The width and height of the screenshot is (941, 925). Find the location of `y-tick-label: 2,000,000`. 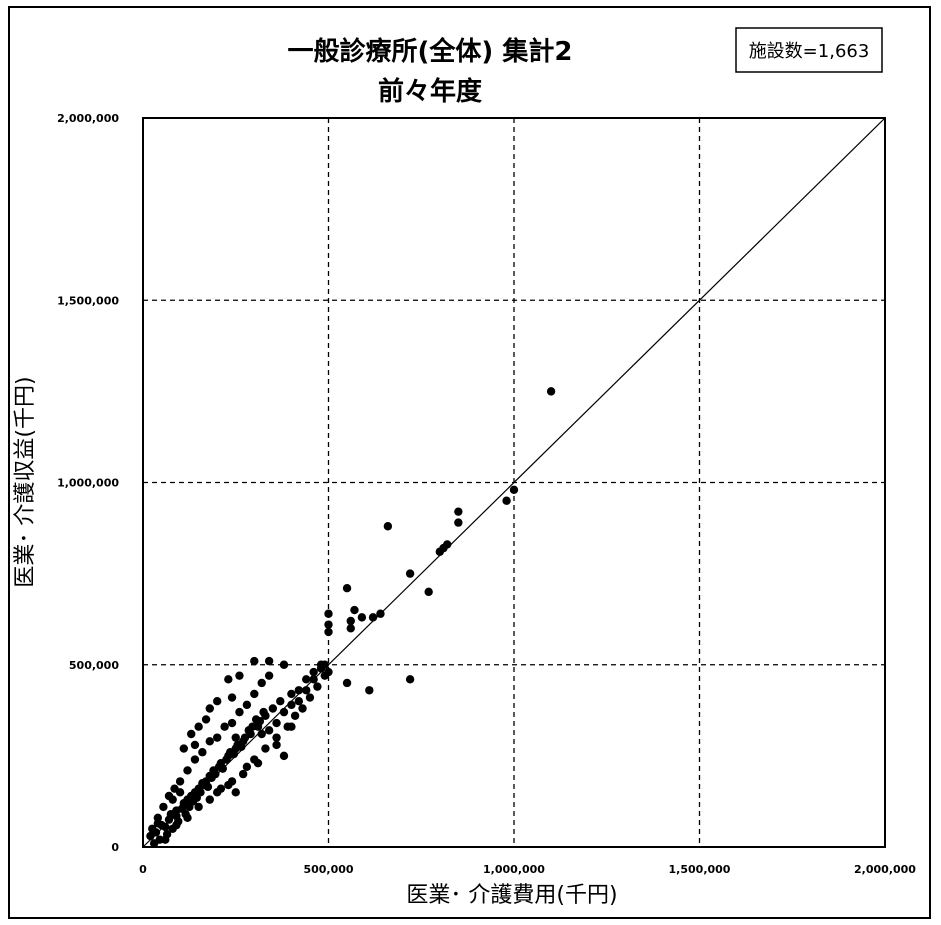

y-tick-label: 2,000,000 is located at coordinates (88, 118).